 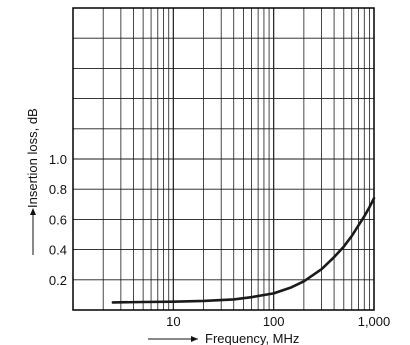 What do you see at coordinates (58, 189) in the screenshot?
I see `y-tick-label: 0.8` at bounding box center [58, 189].